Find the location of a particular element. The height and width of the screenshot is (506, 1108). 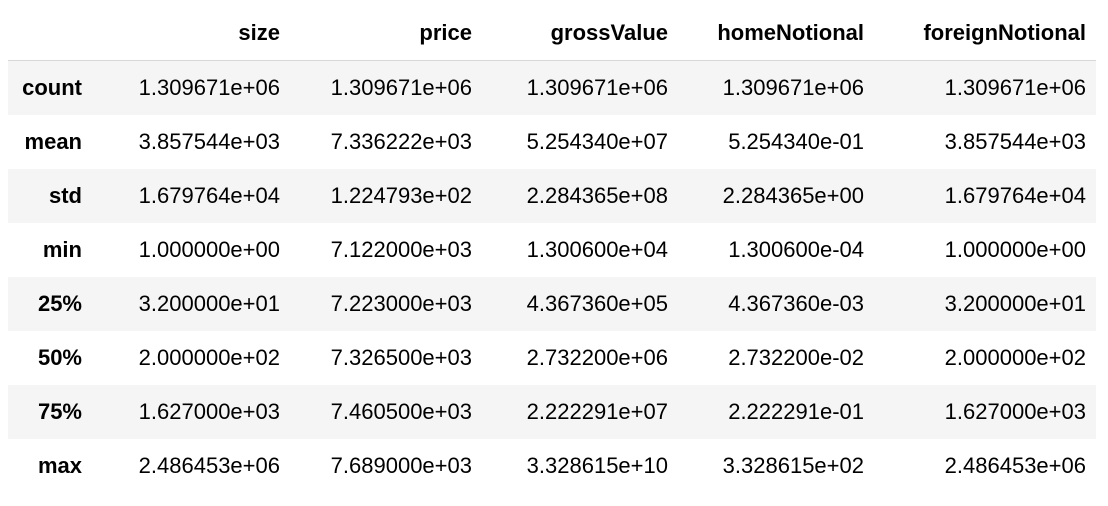

table-cell: 2.732200e+06 is located at coordinates (597, 357).